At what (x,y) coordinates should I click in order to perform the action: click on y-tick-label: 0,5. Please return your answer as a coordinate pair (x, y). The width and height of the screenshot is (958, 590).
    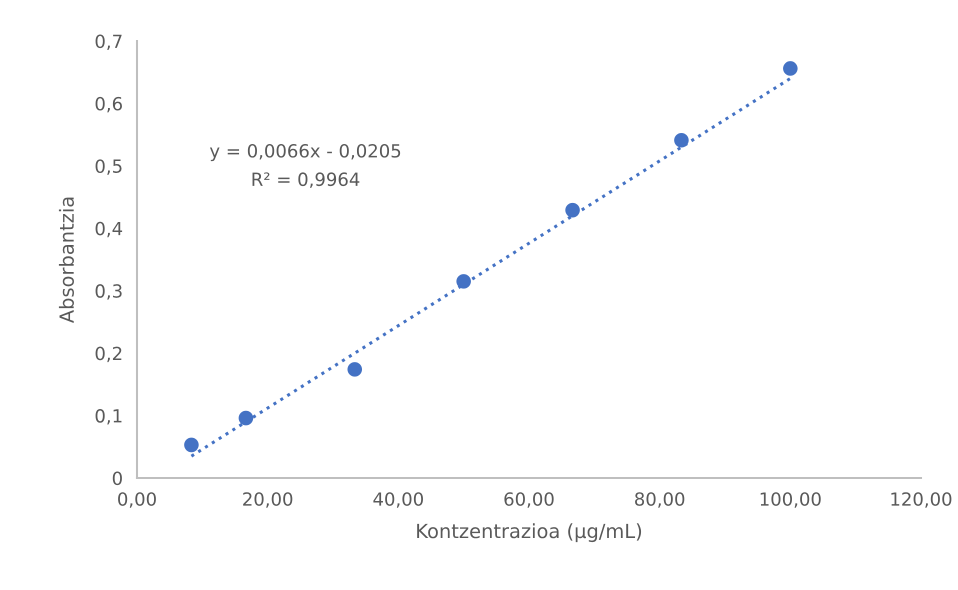
    Looking at the image, I should click on (109, 167).